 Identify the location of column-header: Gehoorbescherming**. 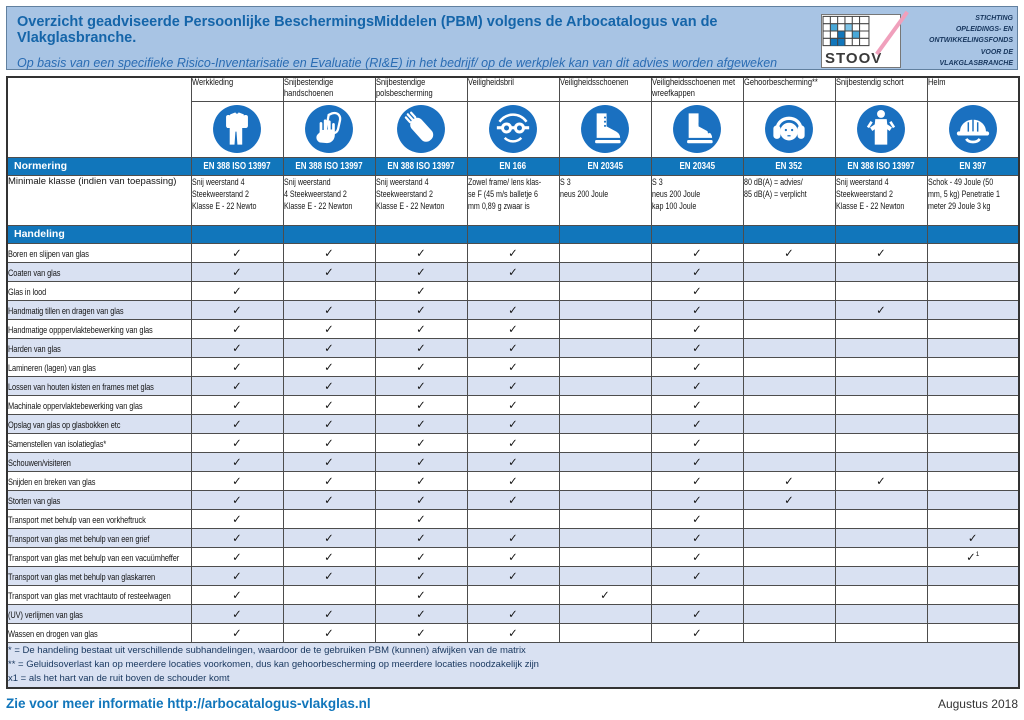
(789, 89).